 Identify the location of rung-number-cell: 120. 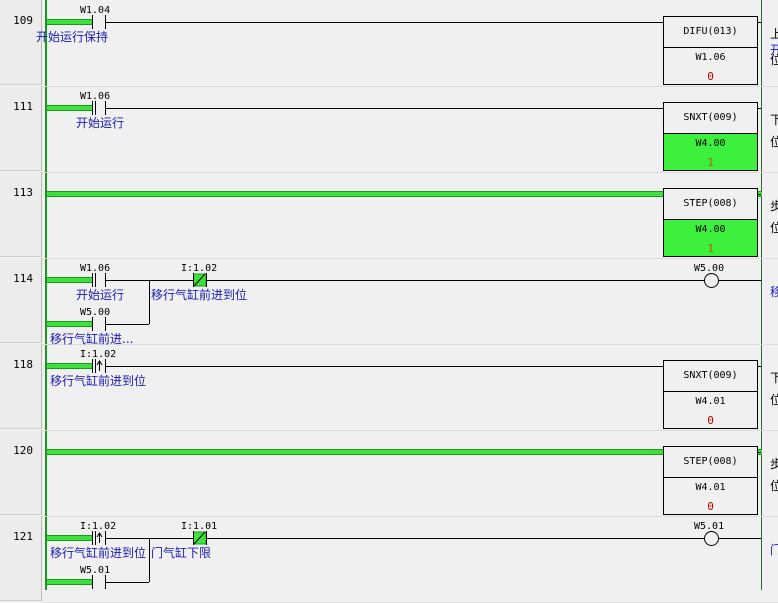
(21, 472).